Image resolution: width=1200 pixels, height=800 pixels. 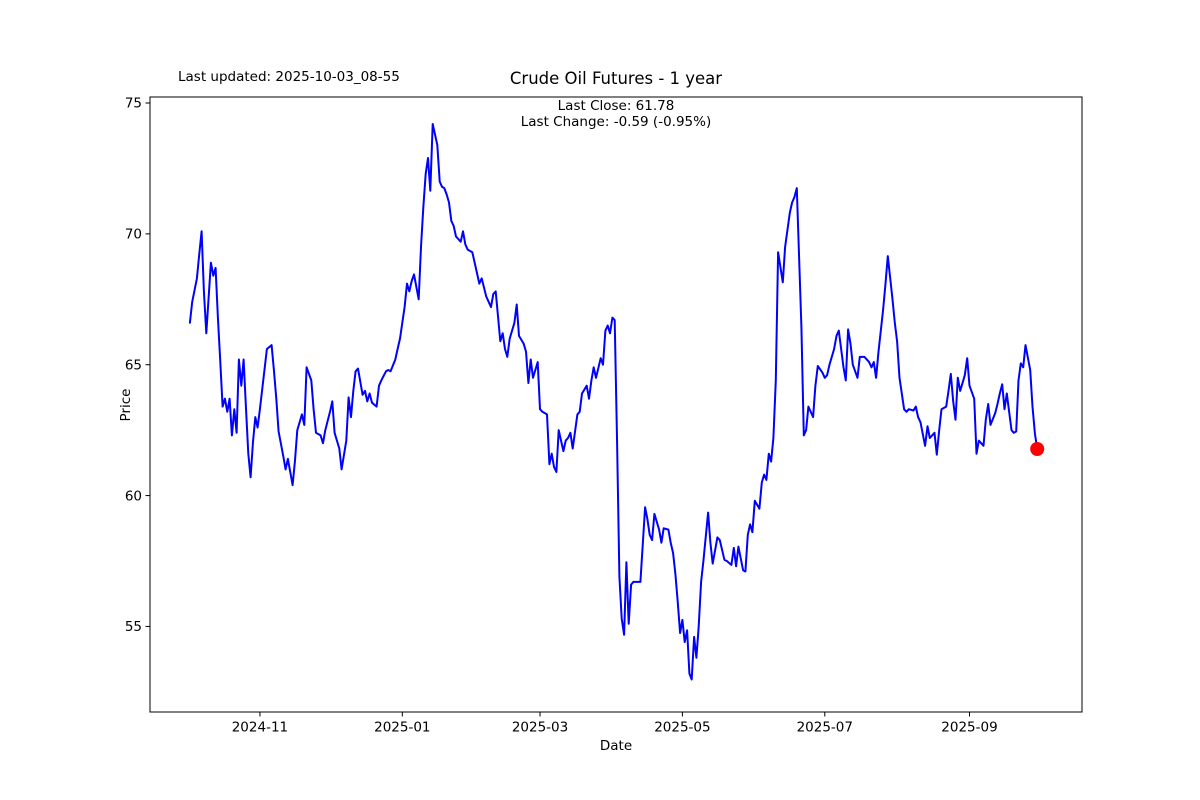 What do you see at coordinates (540, 728) in the screenshot?
I see `x-tick-label: 2025-03` at bounding box center [540, 728].